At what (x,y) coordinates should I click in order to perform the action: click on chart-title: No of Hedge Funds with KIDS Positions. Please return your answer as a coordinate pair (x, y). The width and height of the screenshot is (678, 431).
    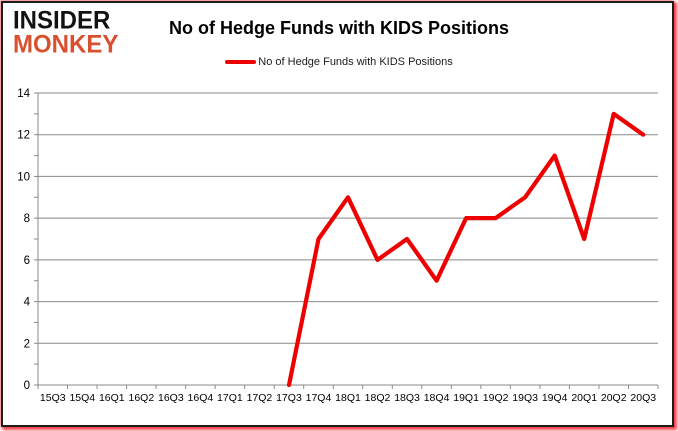
    Looking at the image, I should click on (339, 28).